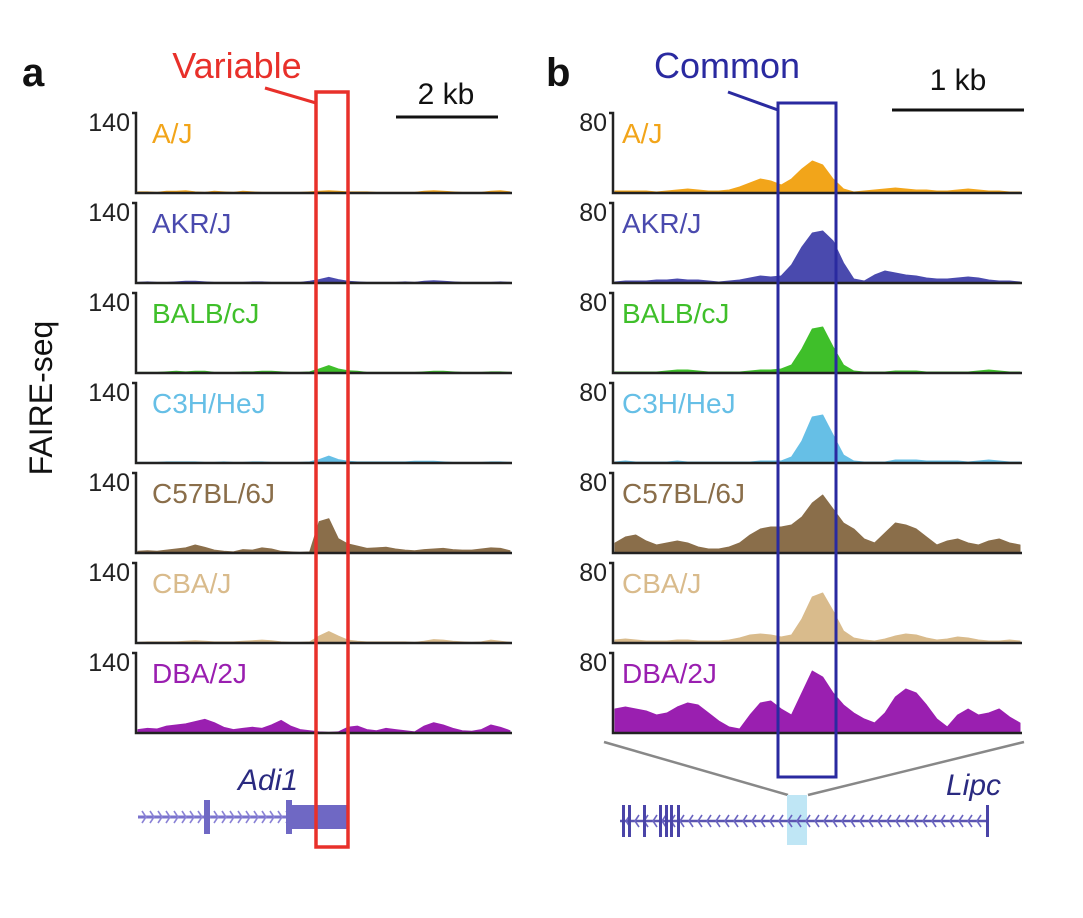 This screenshot has width=1083, height=918. What do you see at coordinates (209, 403) in the screenshot?
I see `strain-label: C3H/HeJ` at bounding box center [209, 403].